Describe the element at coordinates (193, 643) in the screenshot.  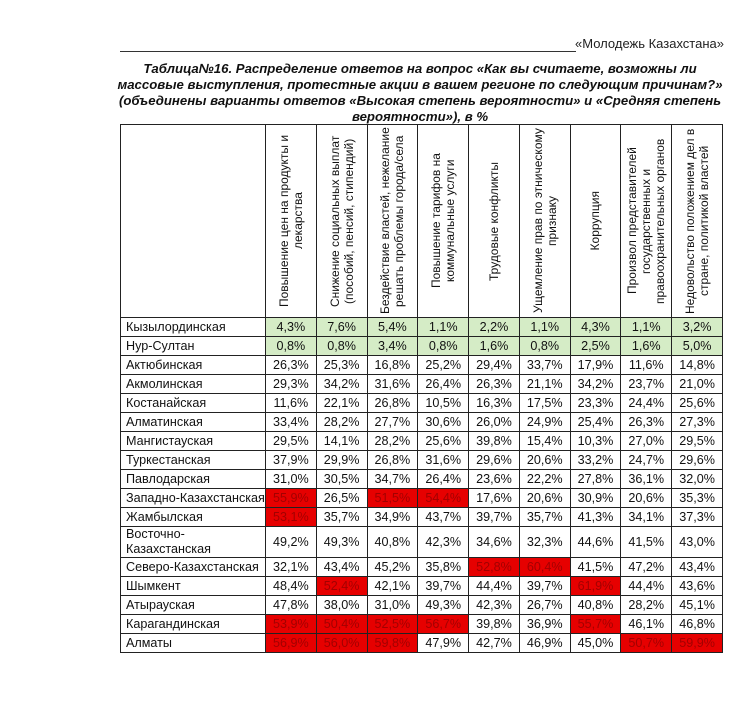
I see `region-name: Алматы` at that location.